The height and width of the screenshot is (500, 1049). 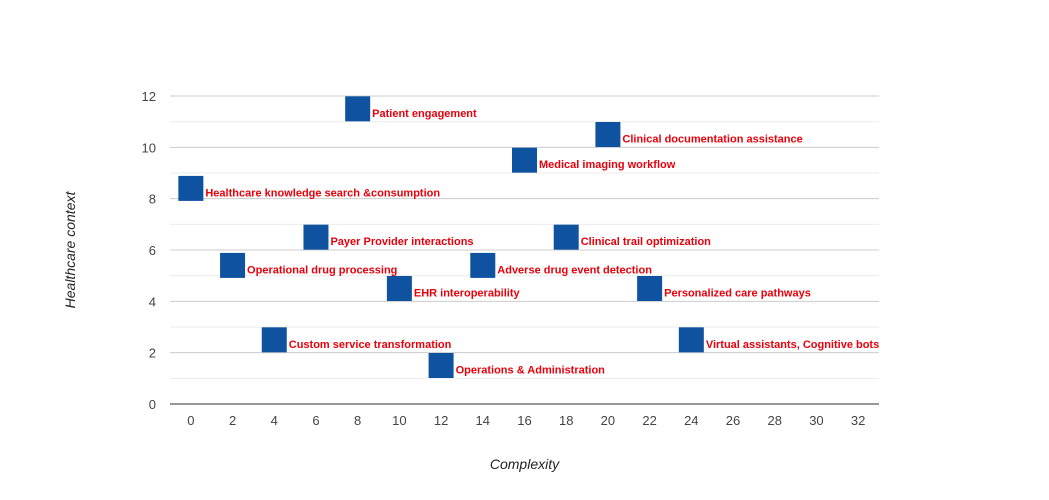 What do you see at coordinates (816, 420) in the screenshot?
I see `x-tick-label: 30` at bounding box center [816, 420].